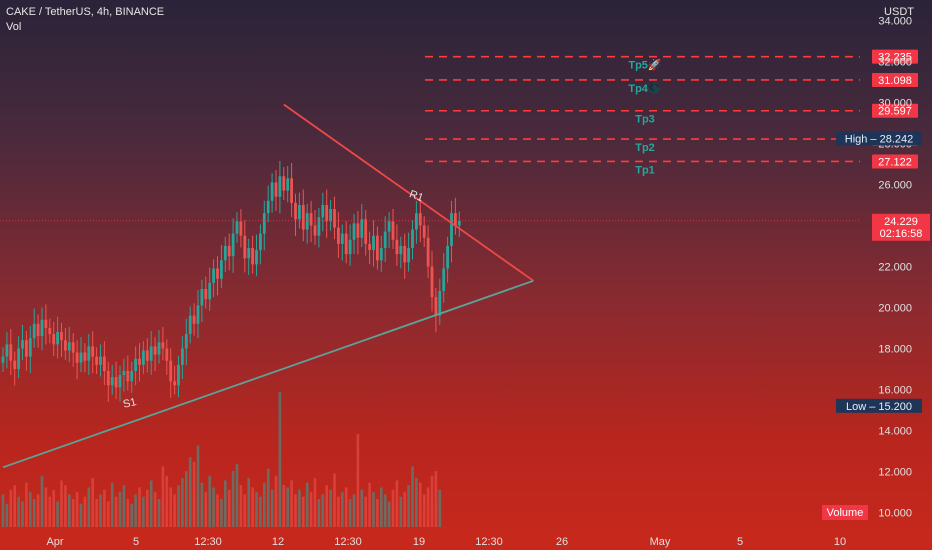  Describe the element at coordinates (895, 58) in the screenshot. I see `level-price-text: 32.235` at that location.